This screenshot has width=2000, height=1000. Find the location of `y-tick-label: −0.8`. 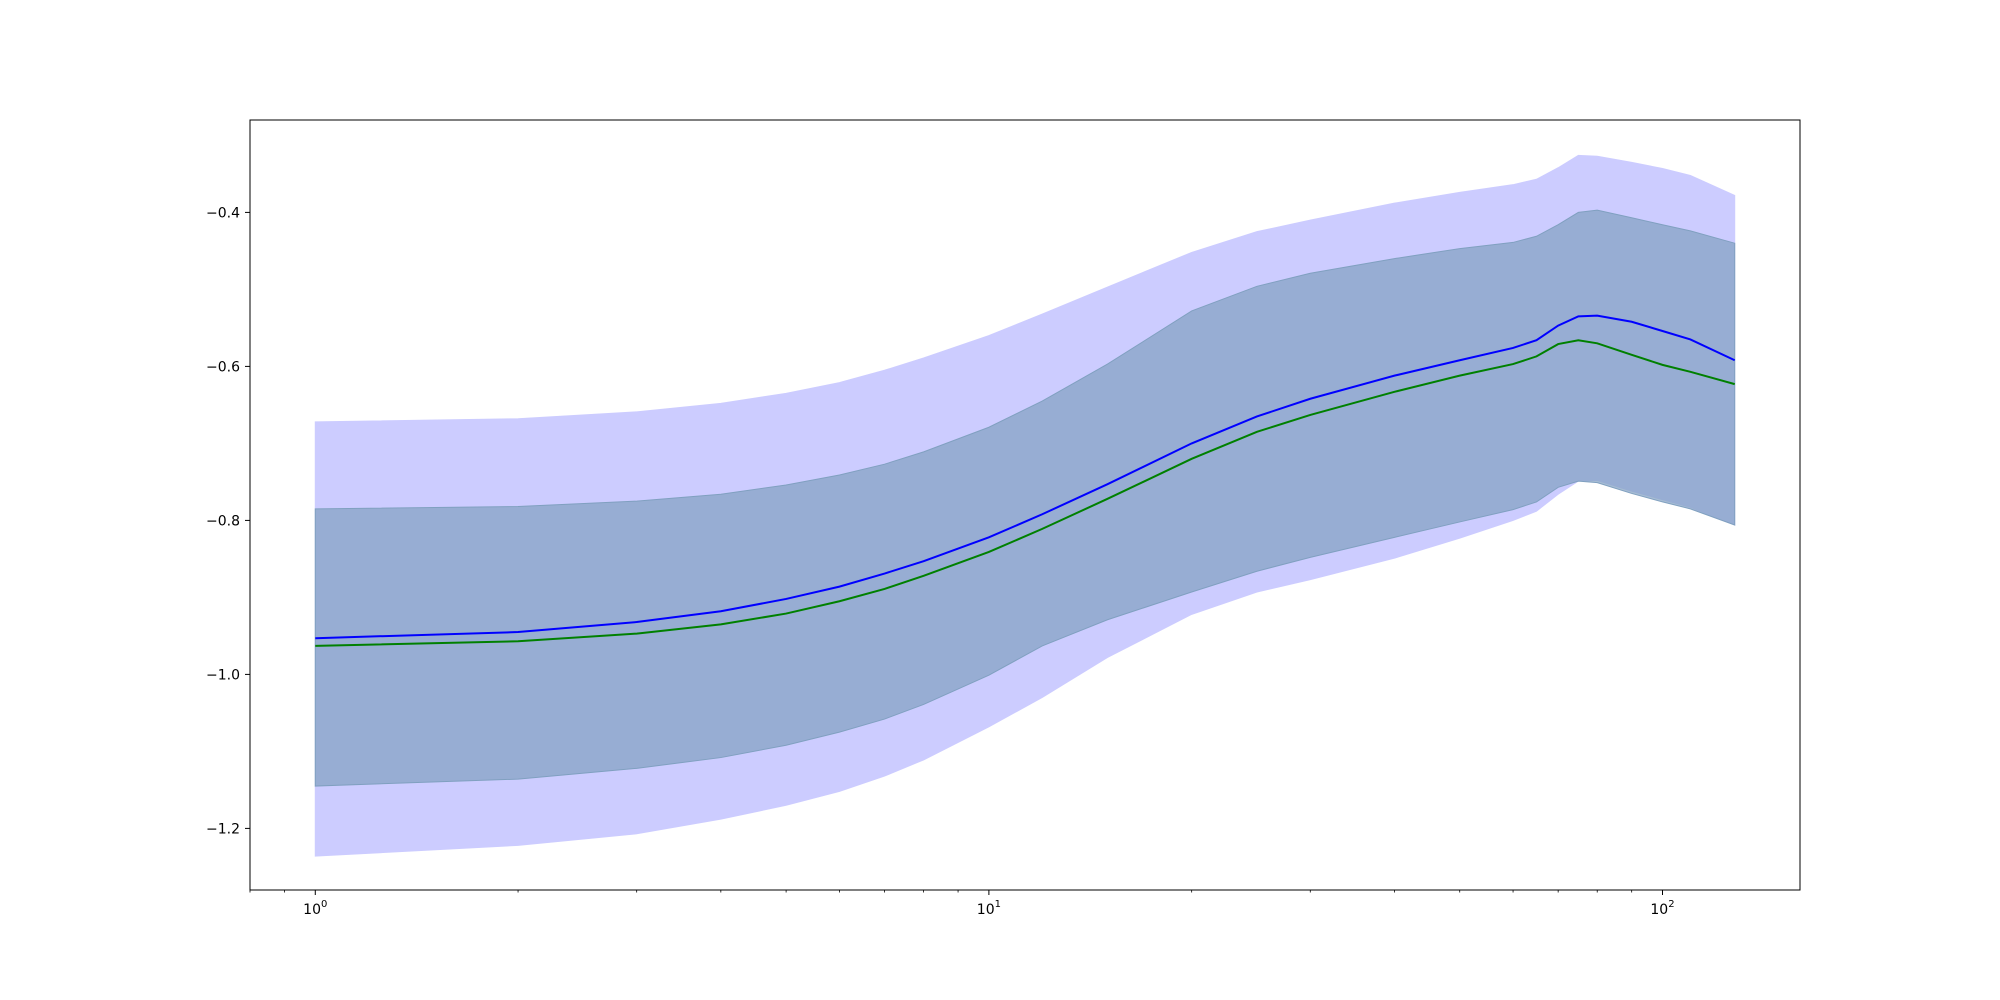

y-tick-label: −0.8 is located at coordinates (223, 521).